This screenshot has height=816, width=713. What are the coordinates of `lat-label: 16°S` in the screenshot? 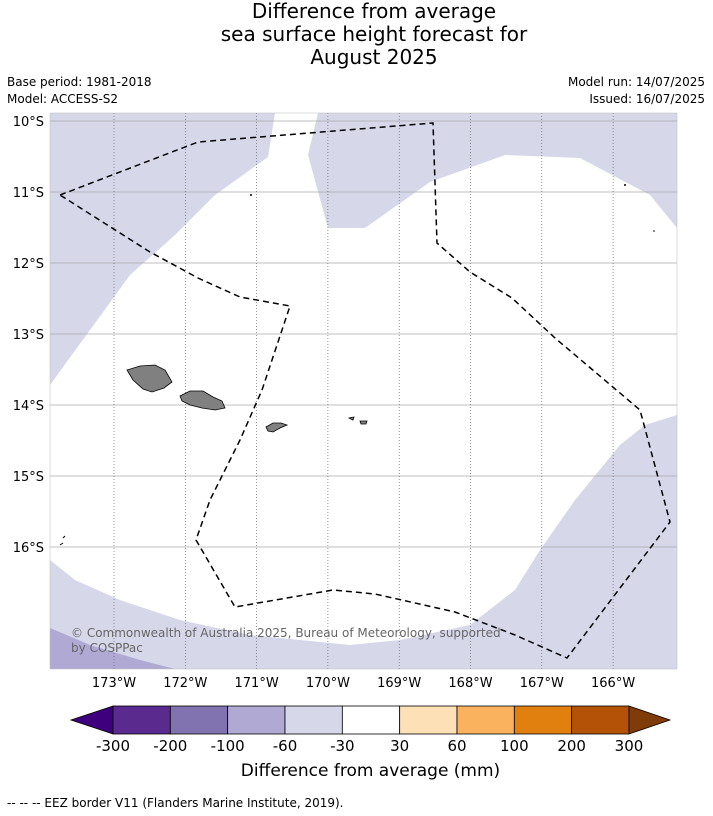 It's located at (28, 548).